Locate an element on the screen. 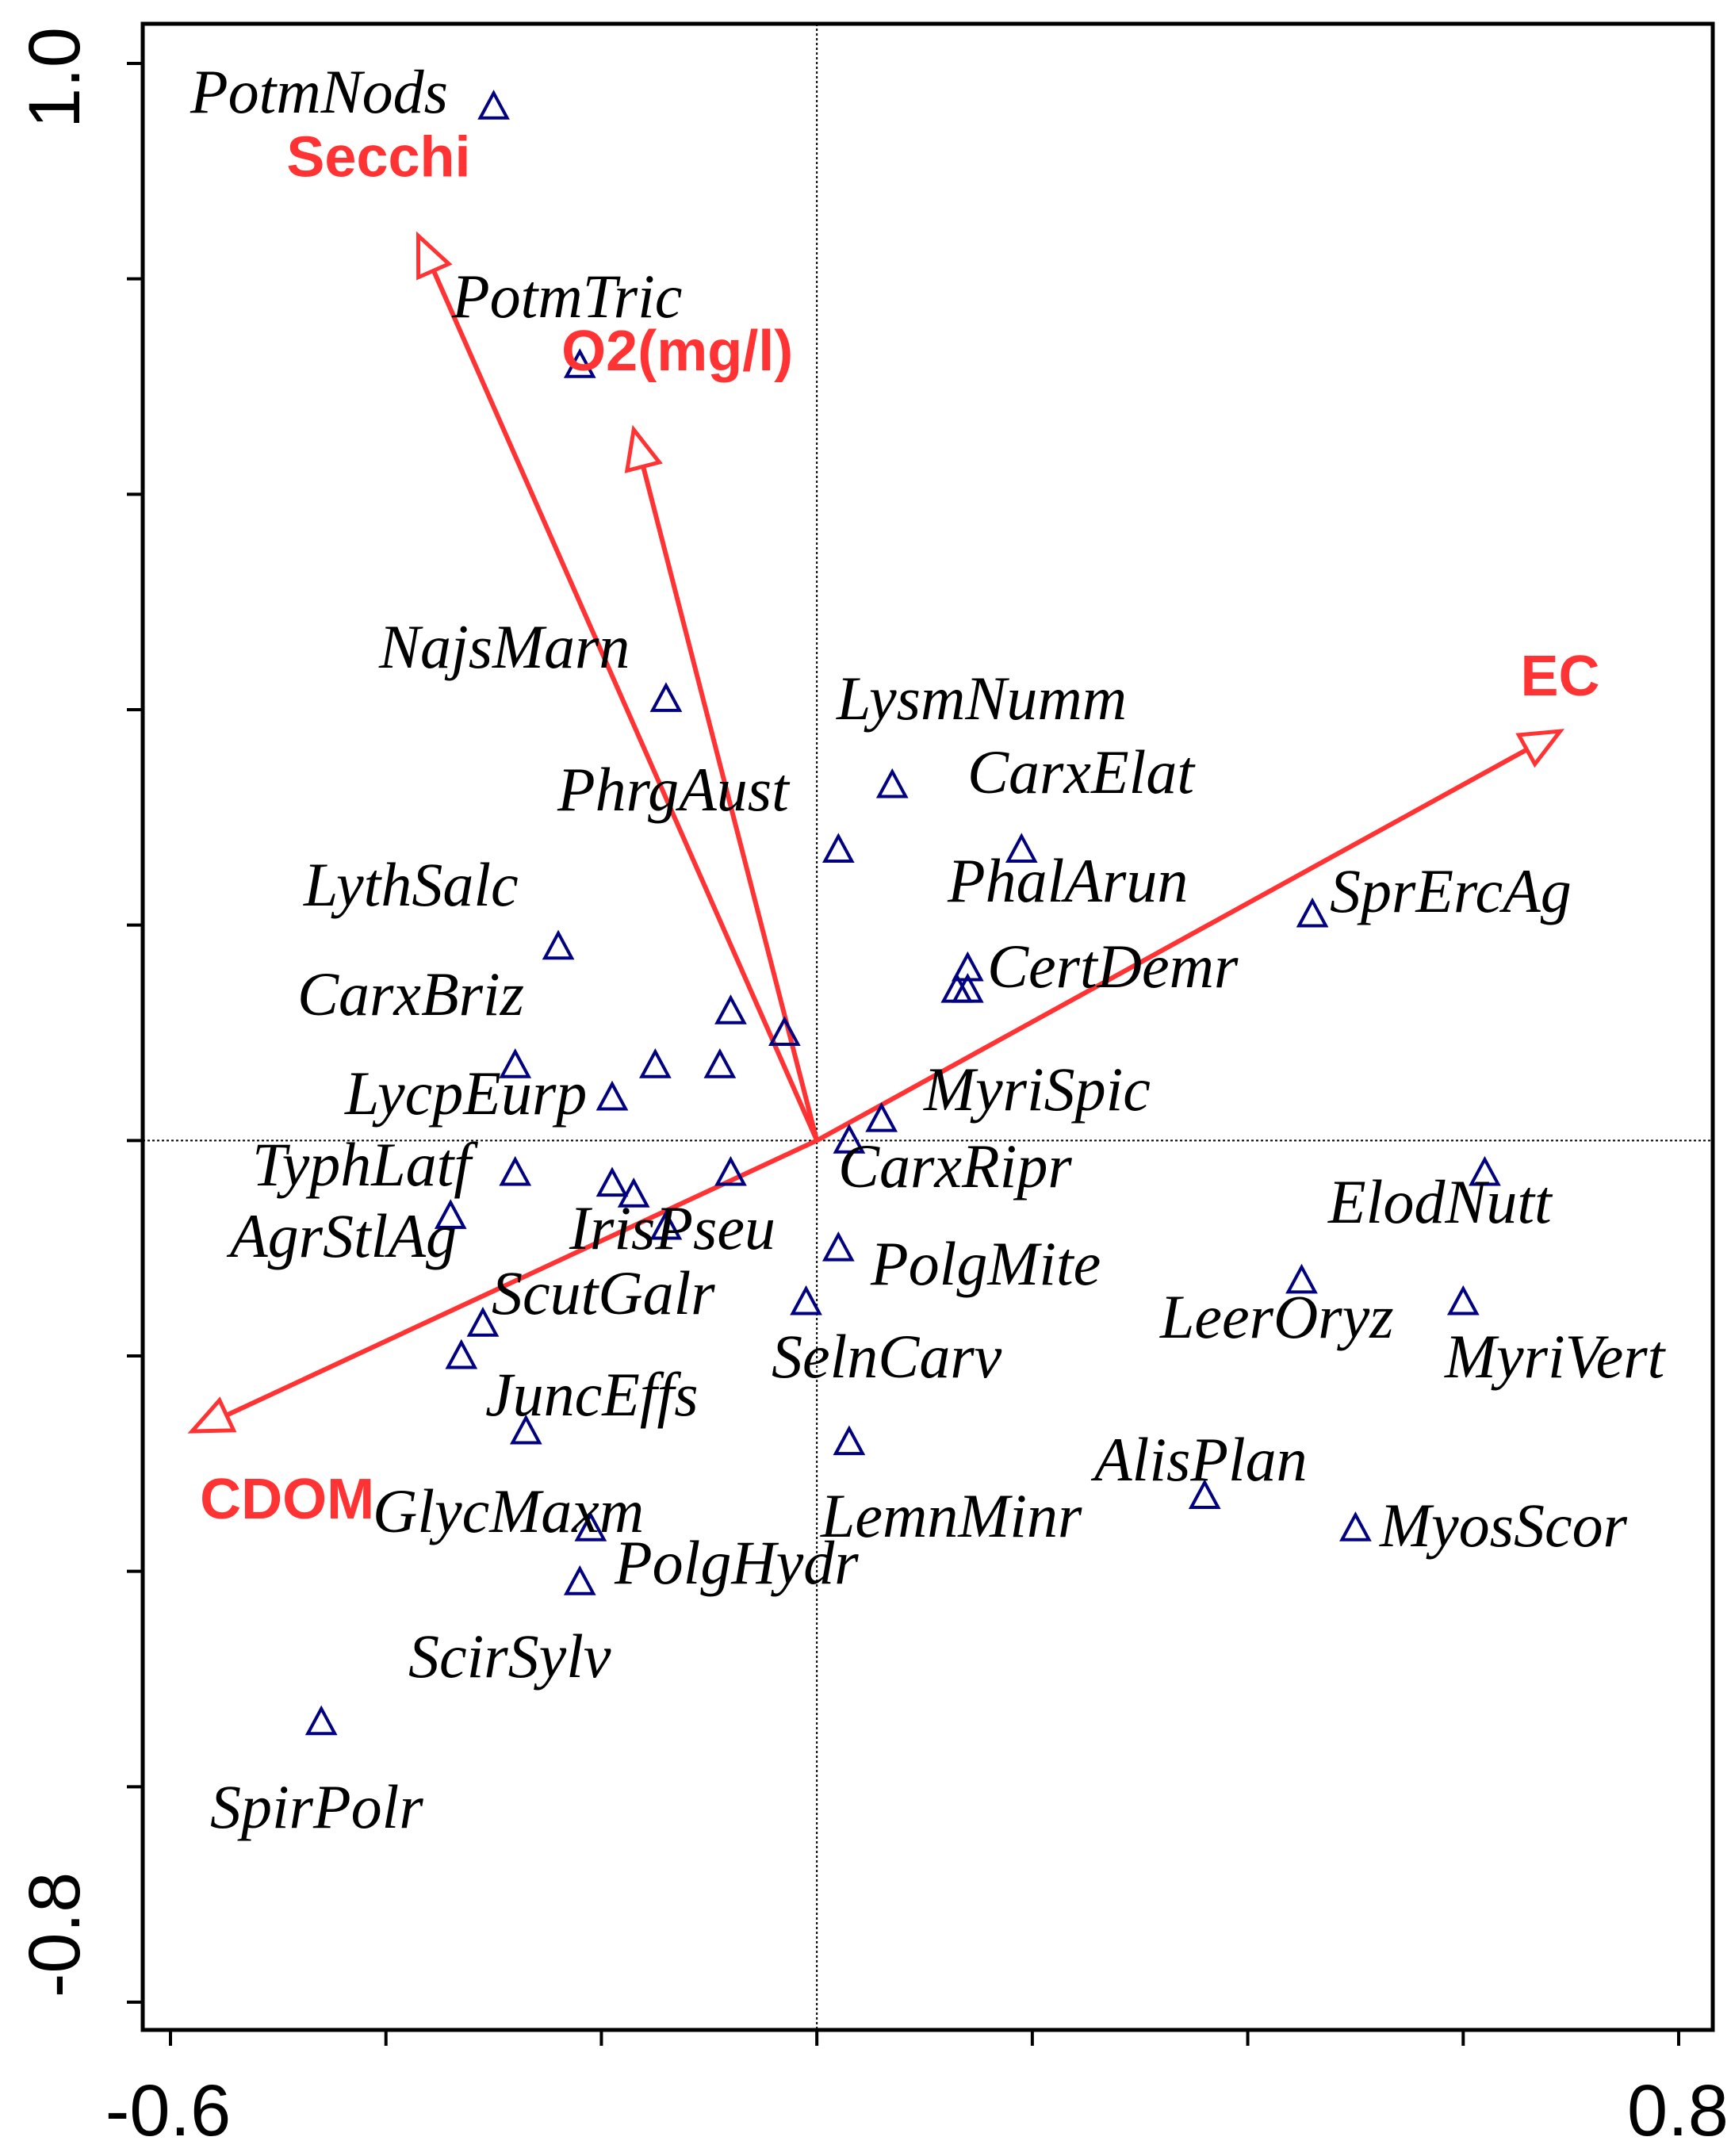 The image size is (1731, 2156). species-label: ScirSylv is located at coordinates (509, 1656).